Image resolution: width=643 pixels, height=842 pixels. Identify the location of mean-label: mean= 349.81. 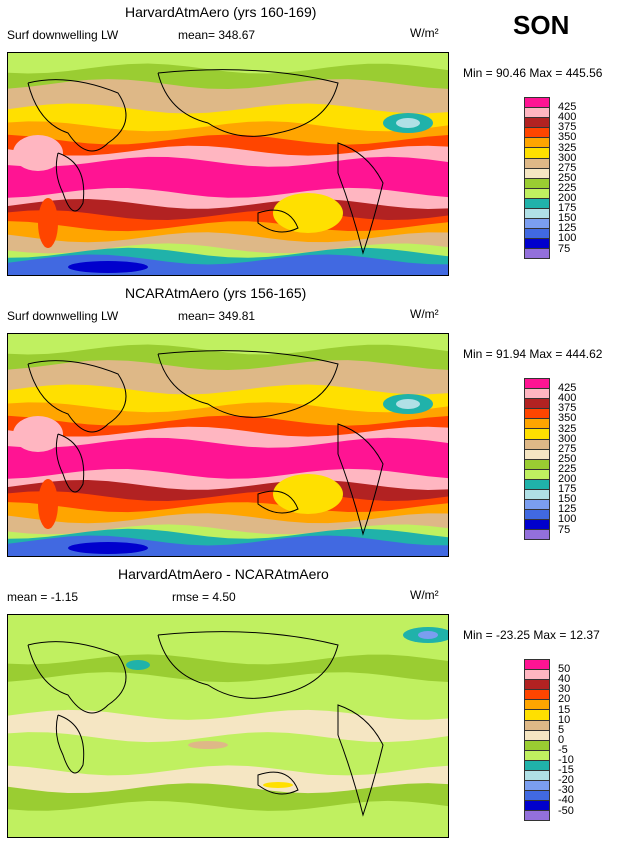
(217, 316).